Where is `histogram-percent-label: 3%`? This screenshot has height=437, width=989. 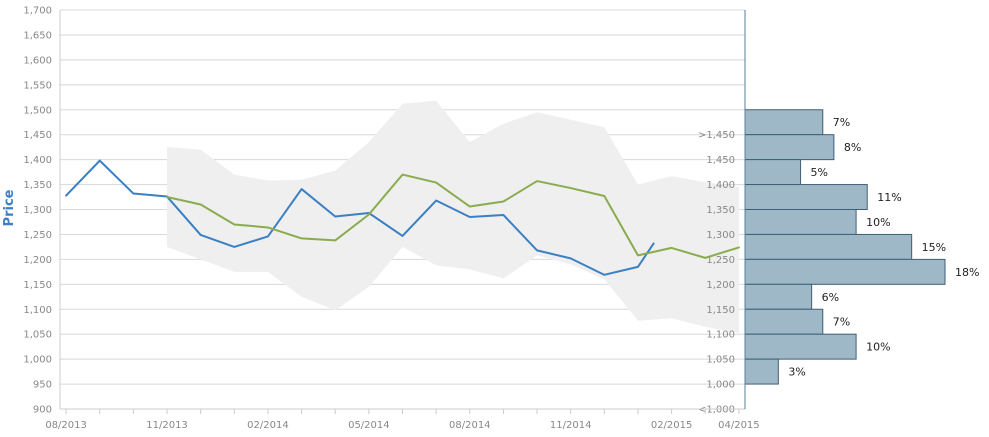 histogram-percent-label: 3% is located at coordinates (796, 372).